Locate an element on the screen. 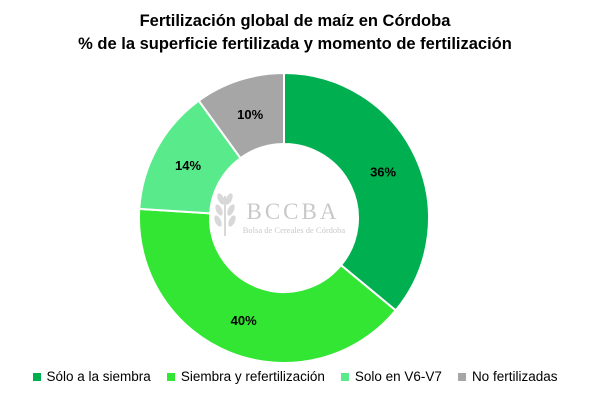 Image resolution: width=590 pixels, height=406 pixels. slice-solo-a-la-siembra is located at coordinates (356, 191).